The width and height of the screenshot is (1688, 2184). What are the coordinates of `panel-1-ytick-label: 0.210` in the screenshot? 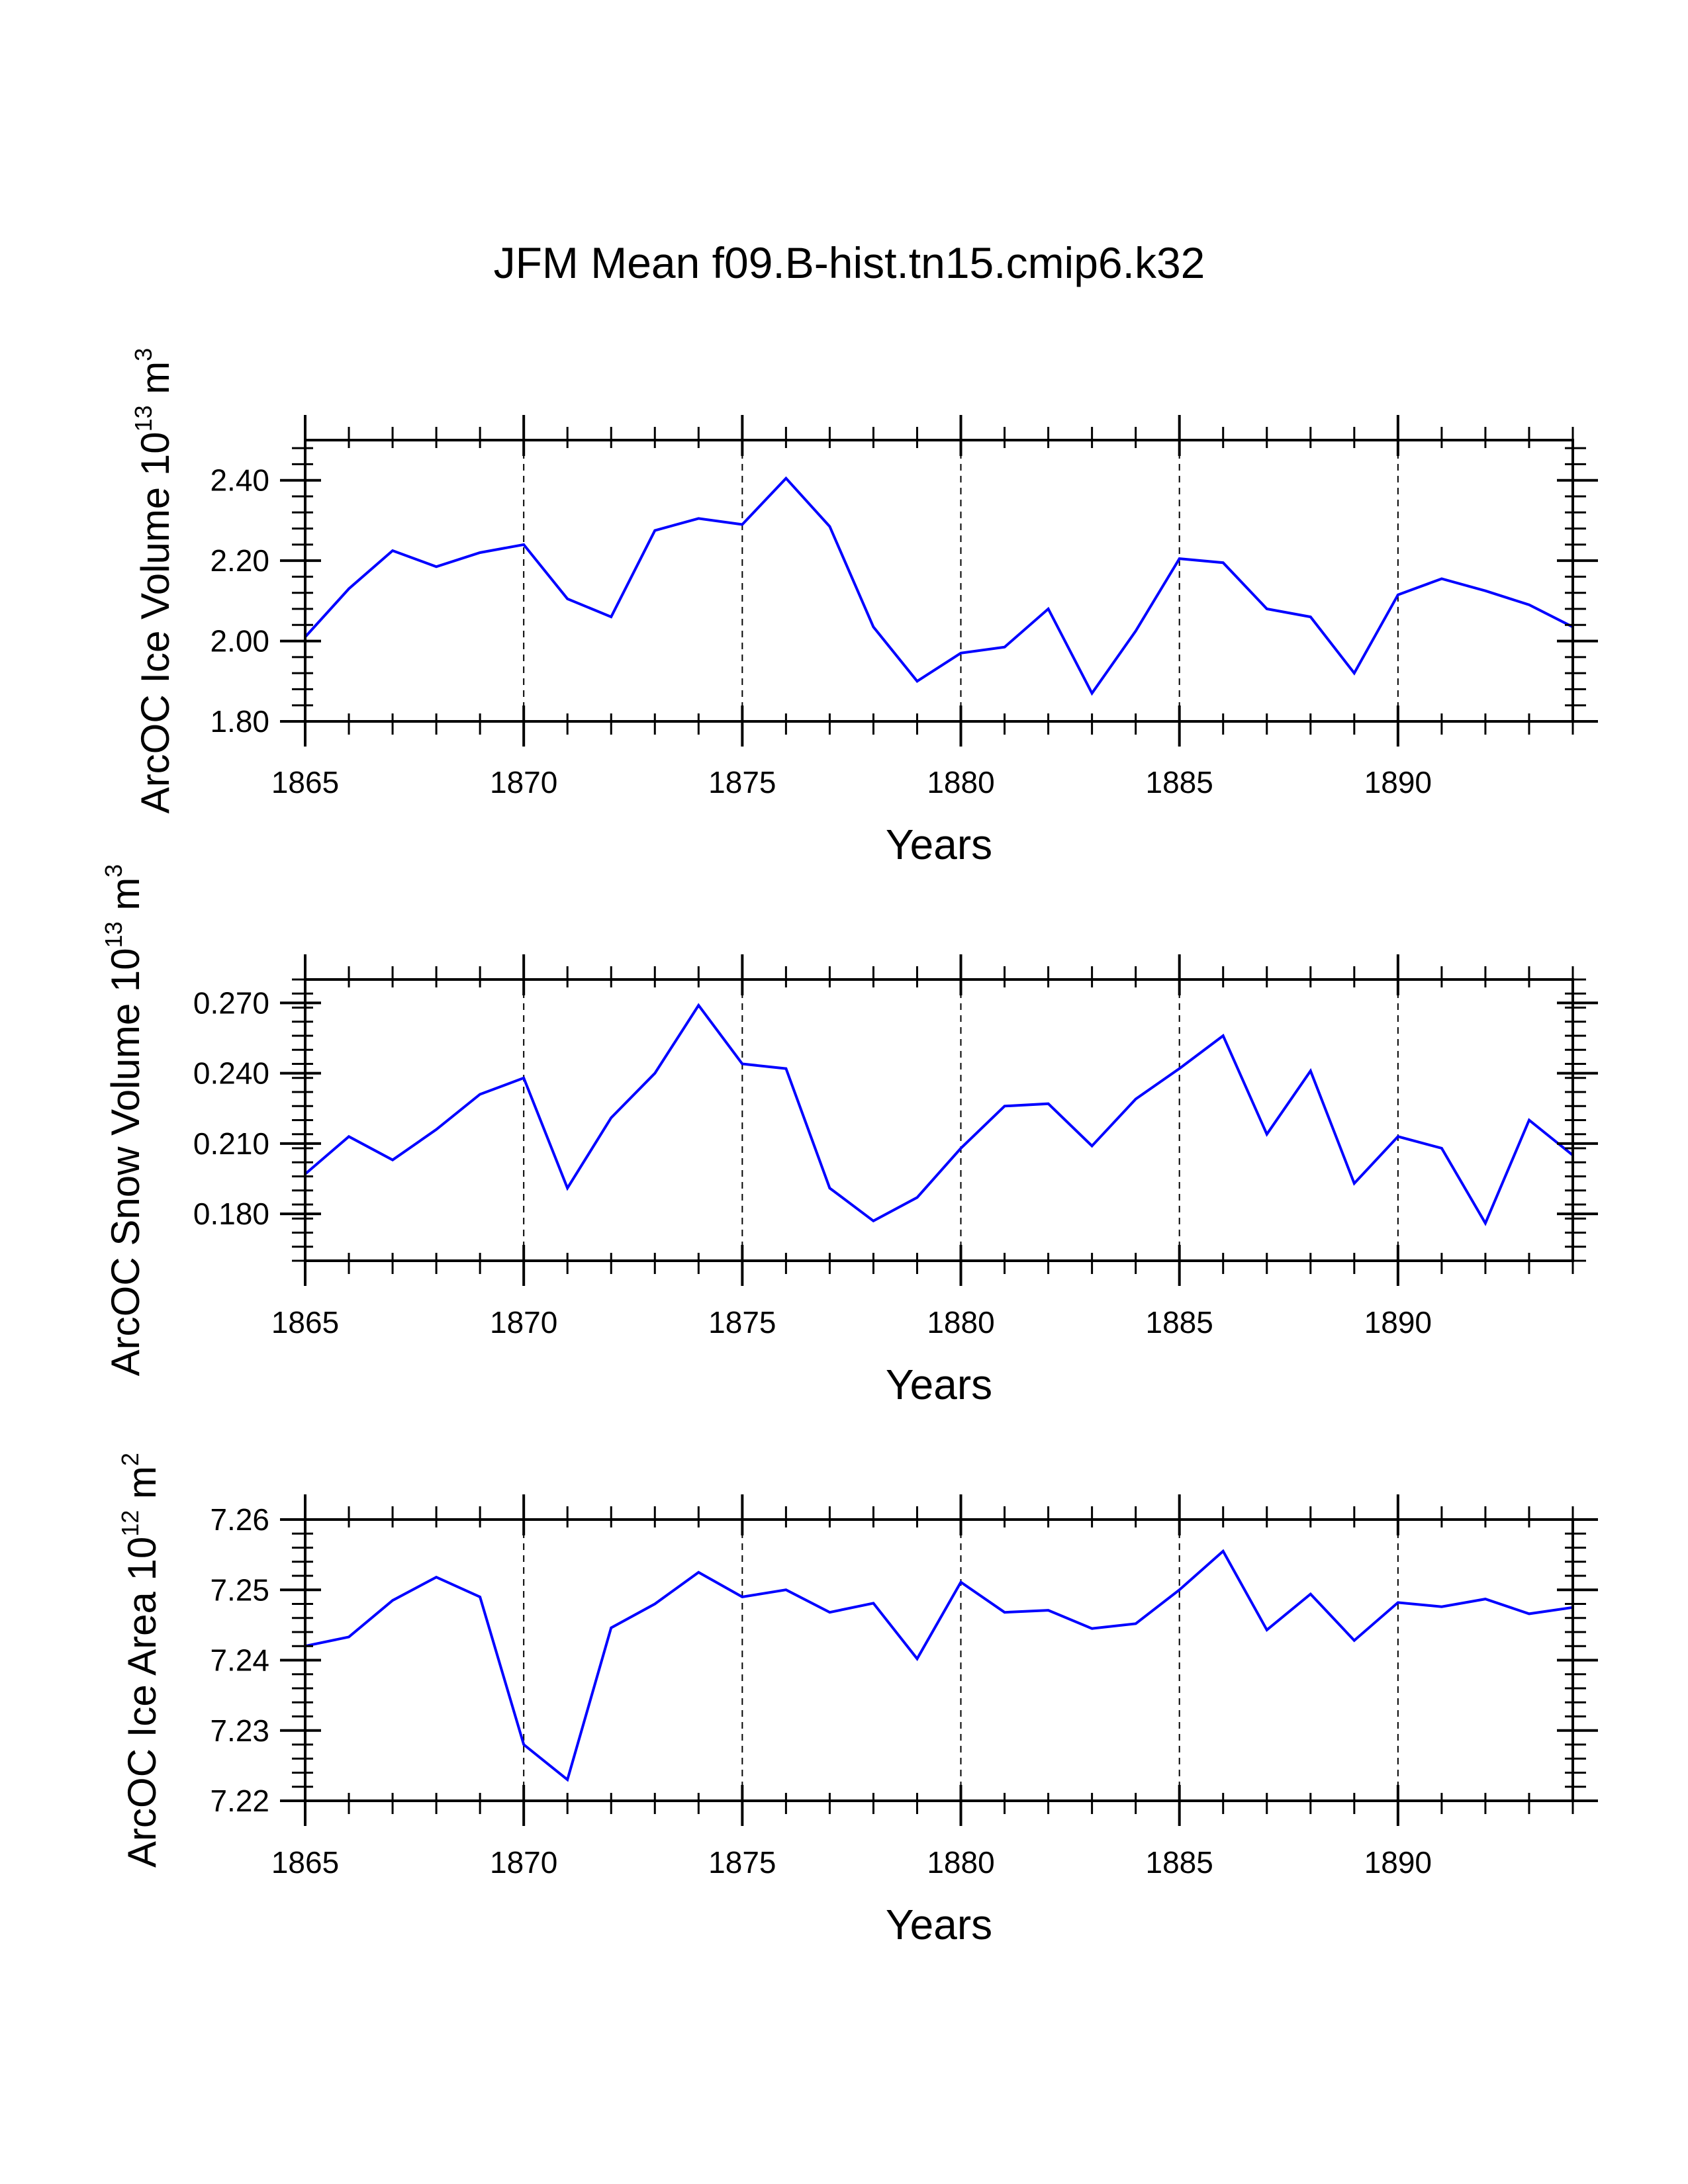 It's located at (231, 1143).